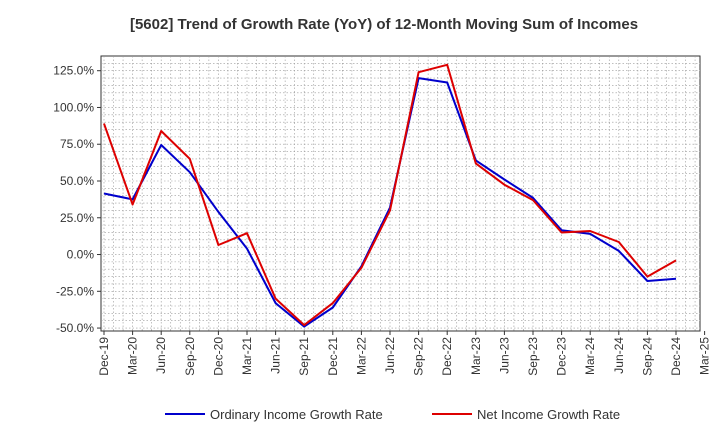  What do you see at coordinates (533, 356) in the screenshot?
I see `x-tick-label: Sep-23` at bounding box center [533, 356].